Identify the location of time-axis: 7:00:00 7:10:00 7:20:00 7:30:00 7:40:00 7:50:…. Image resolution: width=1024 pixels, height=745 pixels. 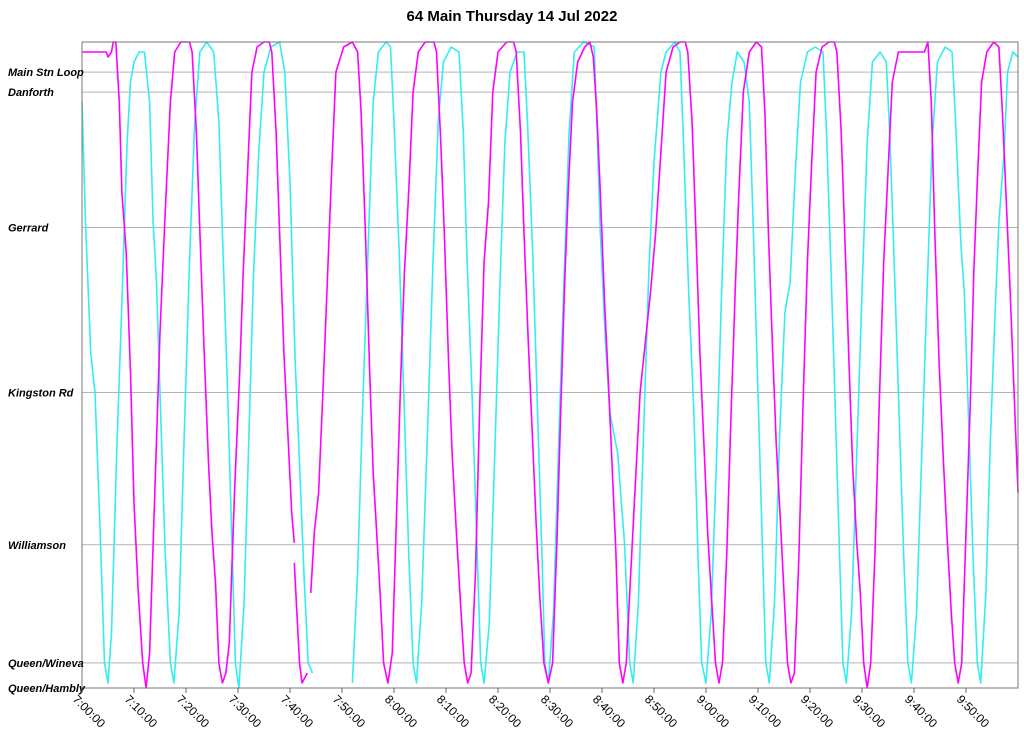
(531, 709).